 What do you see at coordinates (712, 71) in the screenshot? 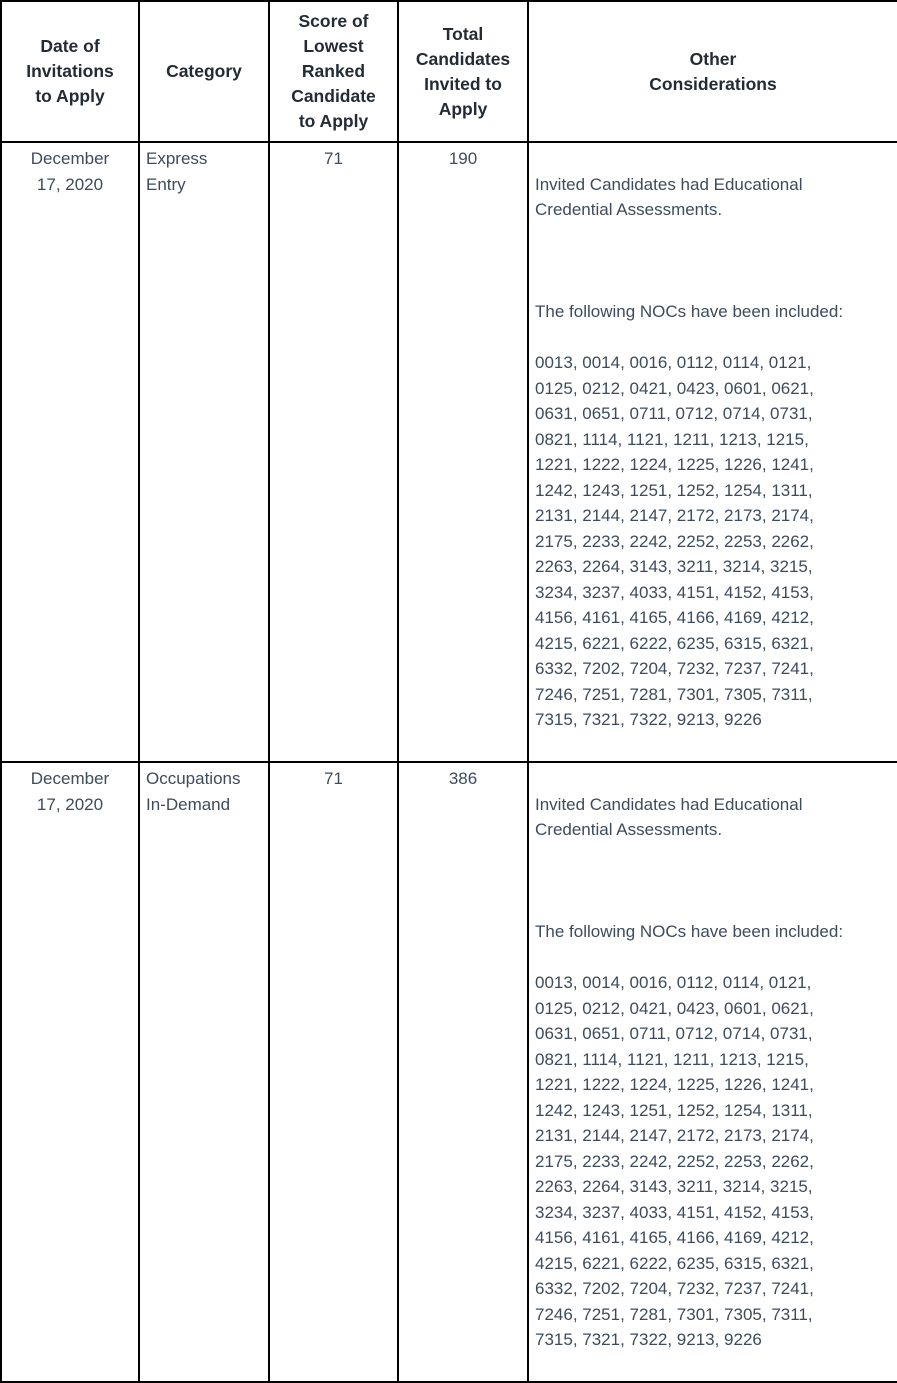
I see `header-cell-other-considerations: Other Considerations` at bounding box center [712, 71].